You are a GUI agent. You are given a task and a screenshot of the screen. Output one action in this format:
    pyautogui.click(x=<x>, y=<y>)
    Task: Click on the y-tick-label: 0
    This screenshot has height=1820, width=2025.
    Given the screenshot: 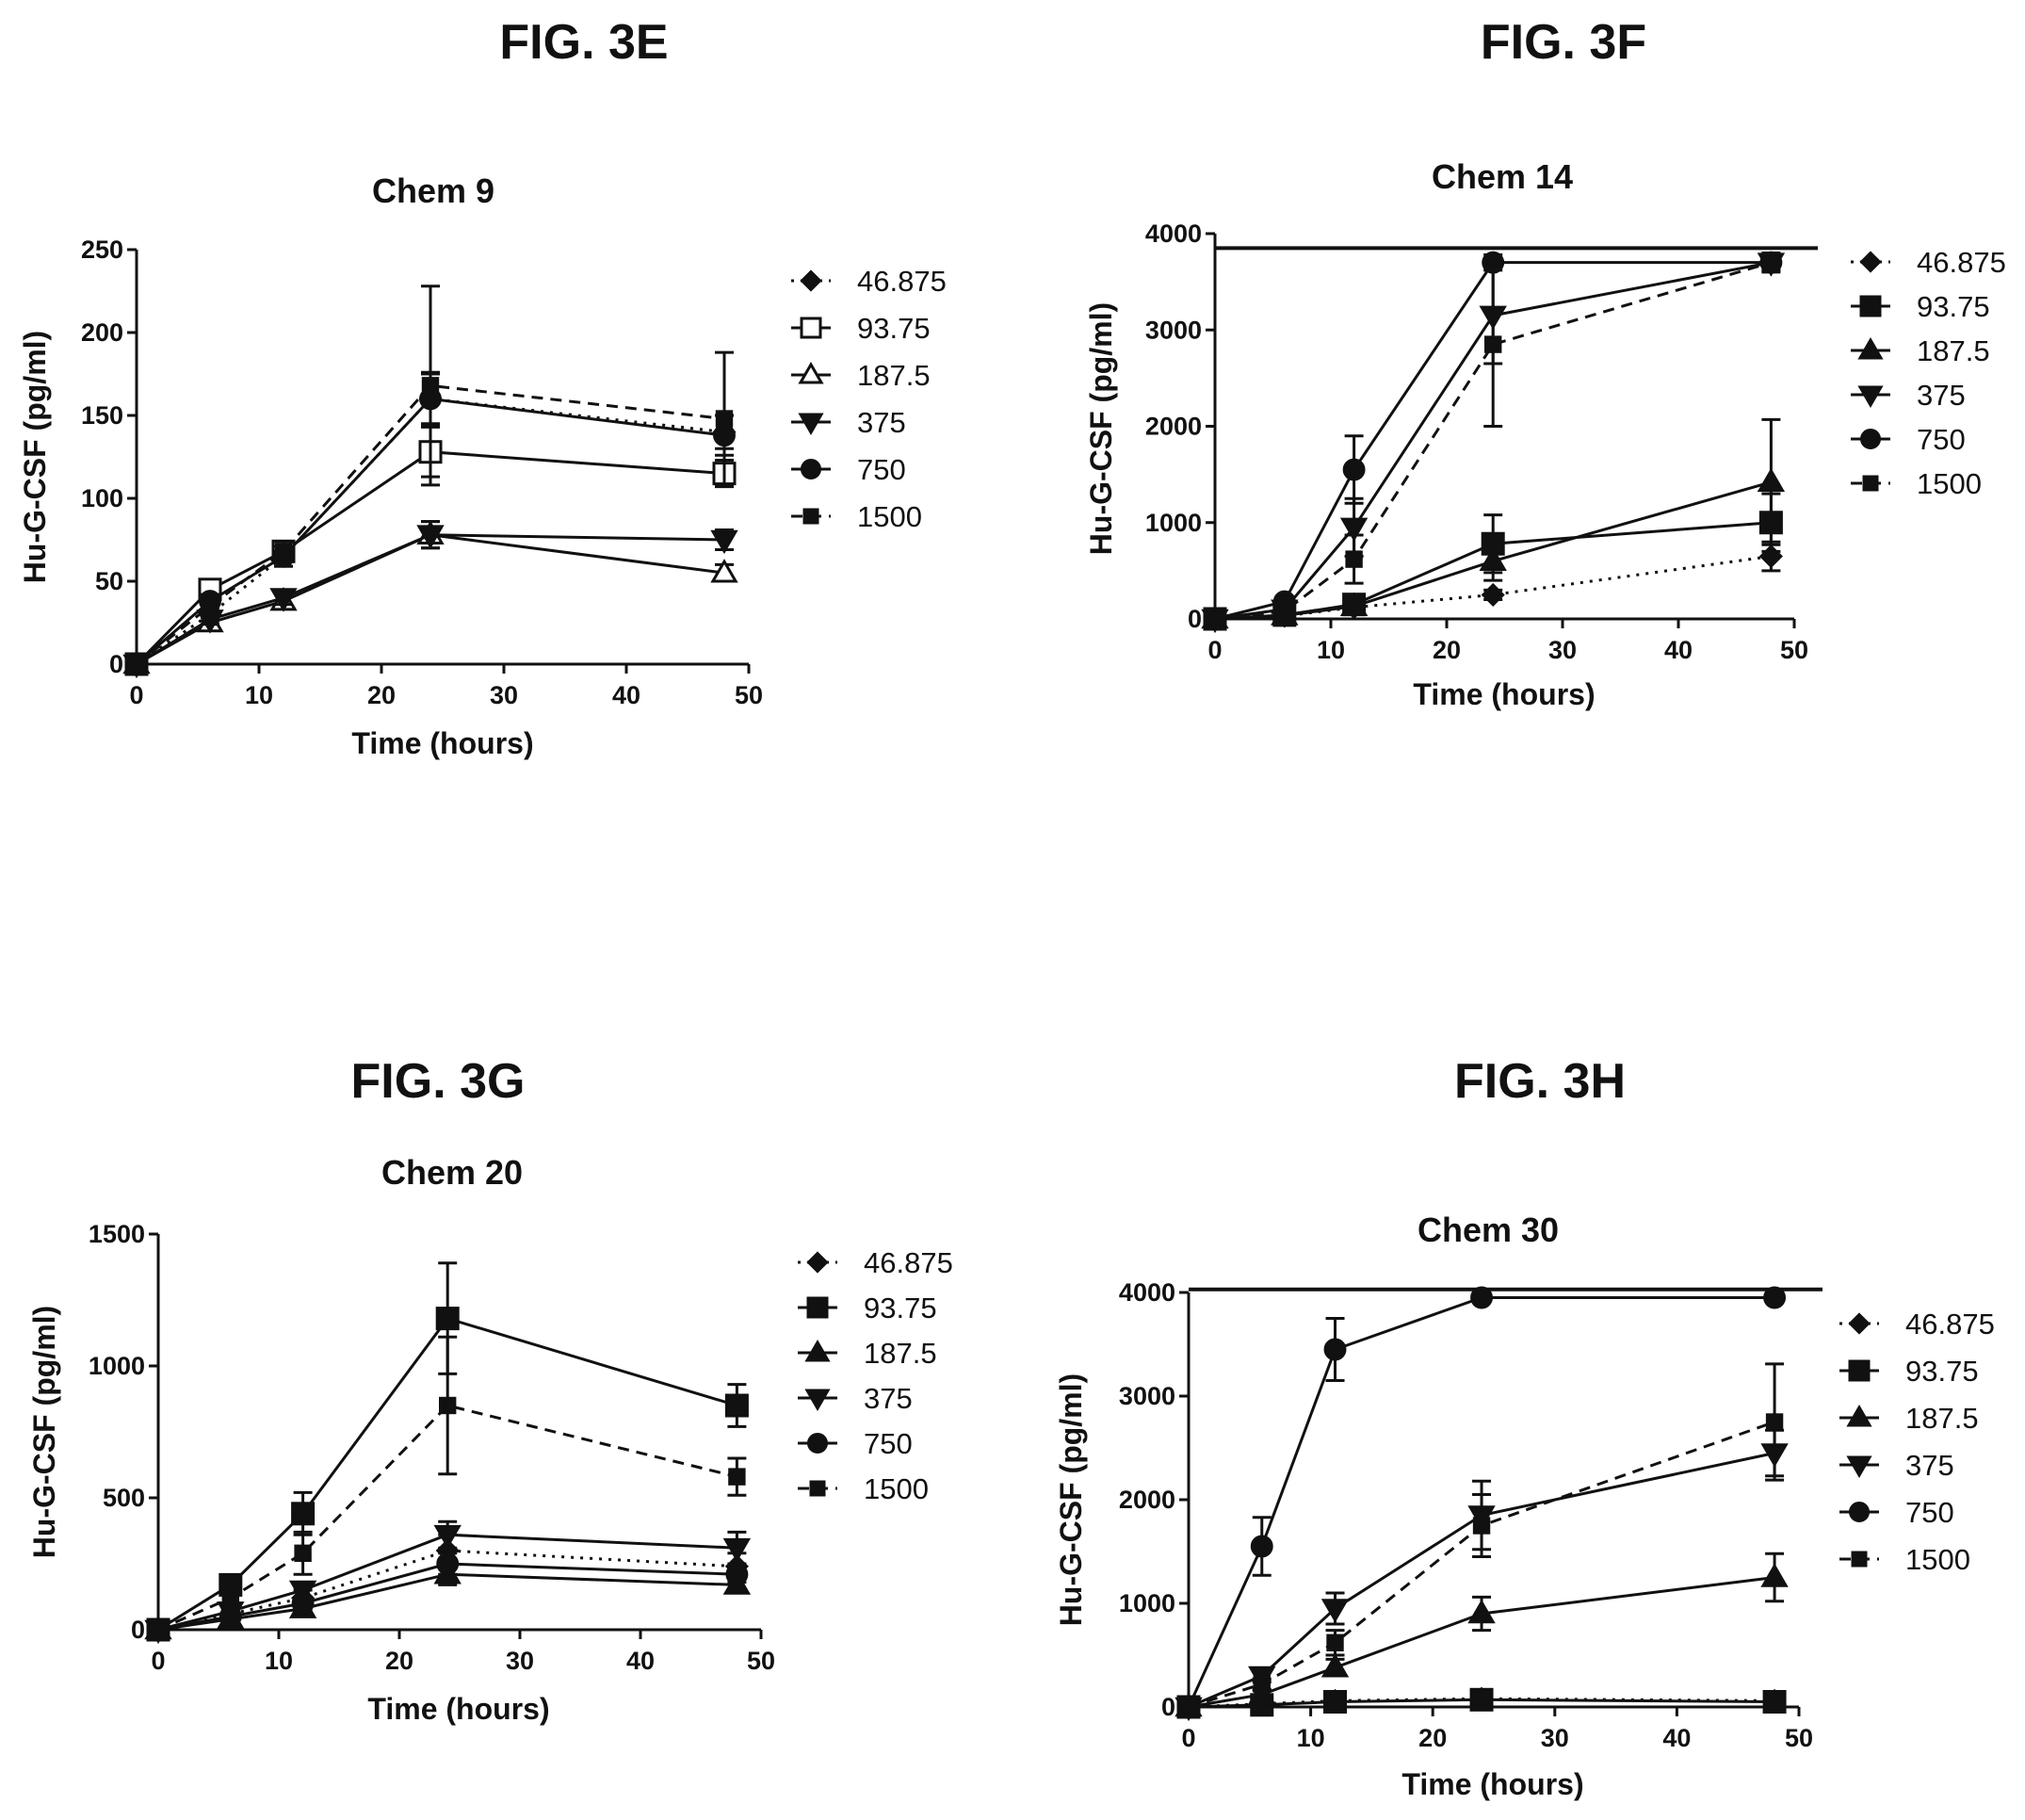 What is the action you would take?
    pyautogui.click(x=1195, y=619)
    